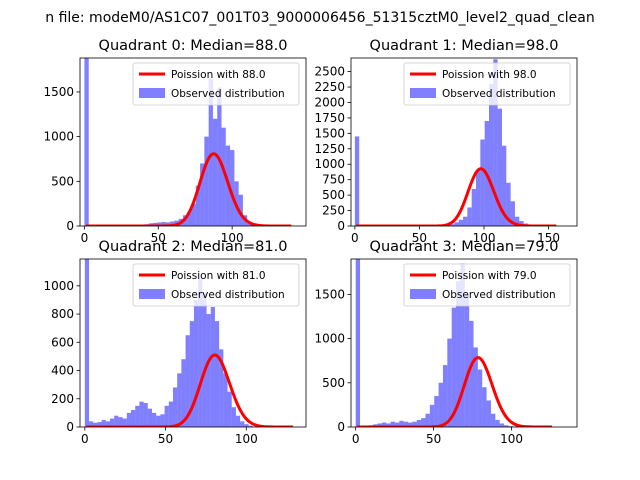 Image resolution: width=640 pixels, height=480 pixels. I want to click on legend-box, so click(487, 285).